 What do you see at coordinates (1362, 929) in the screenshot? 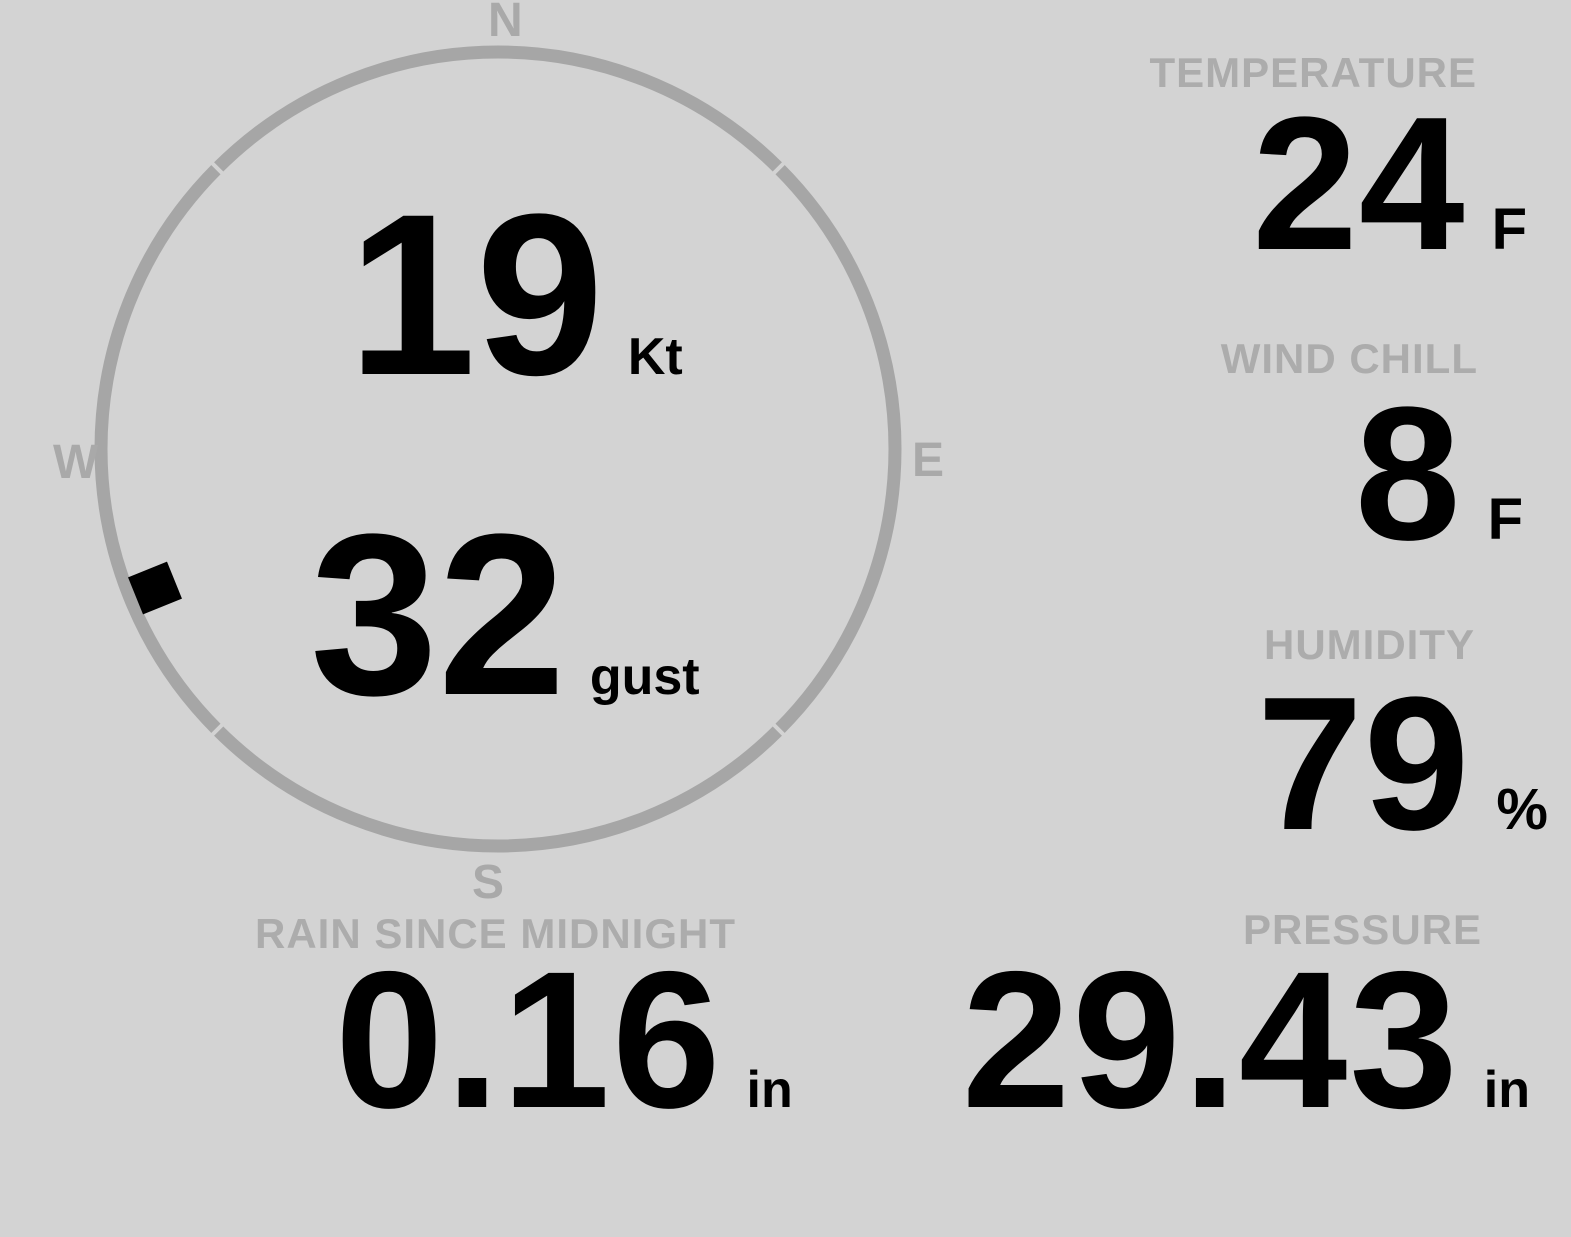
I see `pressure-label: PRESSURE` at bounding box center [1362, 929].